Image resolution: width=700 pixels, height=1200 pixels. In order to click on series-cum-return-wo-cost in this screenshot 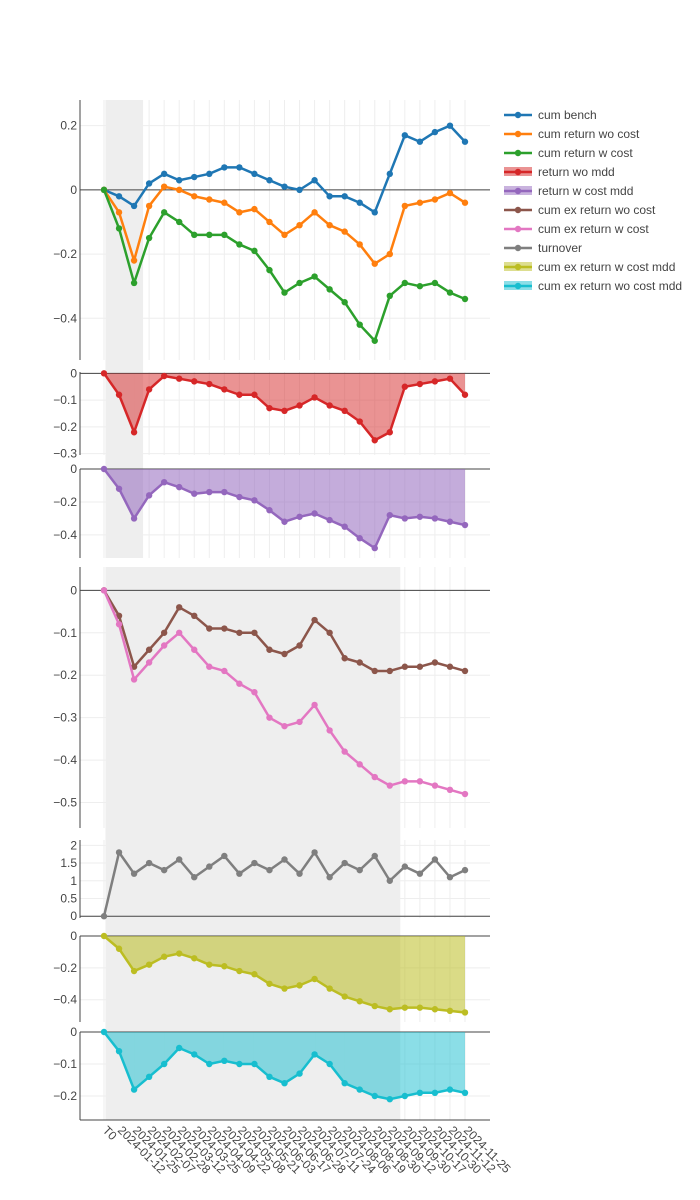, I will do `click(284, 225)`.